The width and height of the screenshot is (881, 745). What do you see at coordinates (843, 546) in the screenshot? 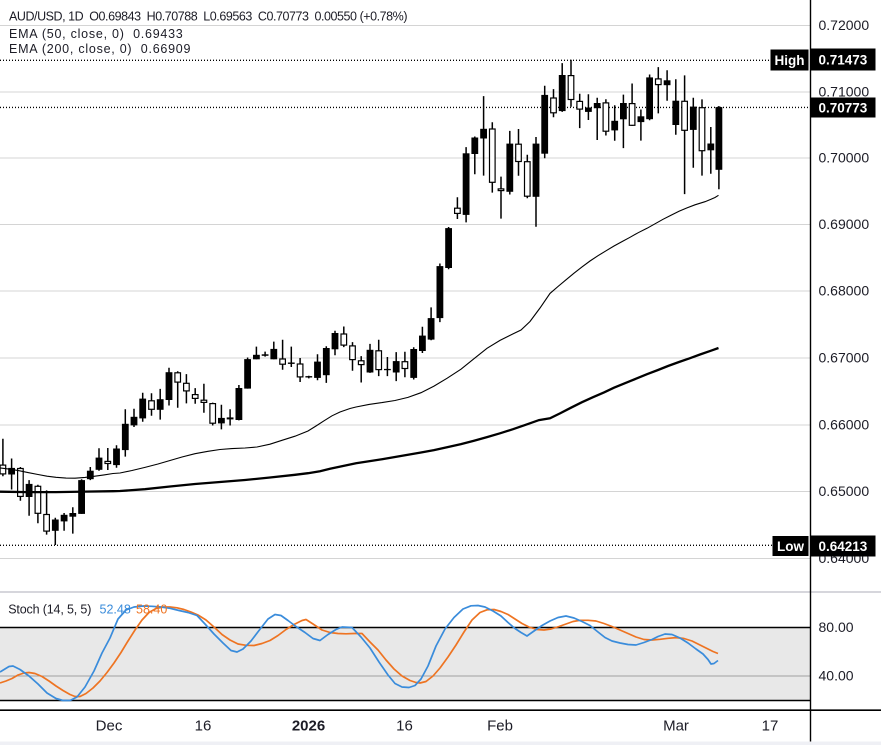
I see `svg-text: 0.64213` at bounding box center [843, 546].